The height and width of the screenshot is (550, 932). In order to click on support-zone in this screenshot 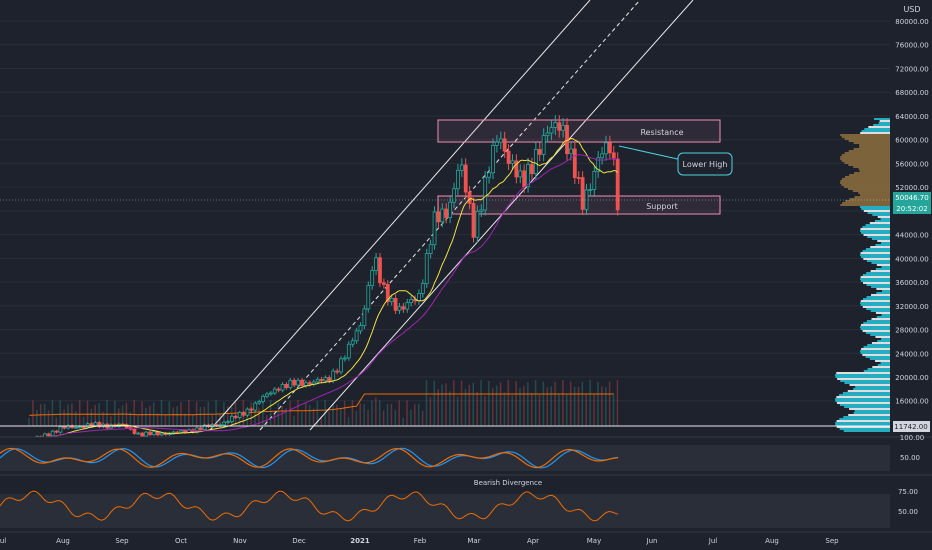, I will do `click(579, 205)`.